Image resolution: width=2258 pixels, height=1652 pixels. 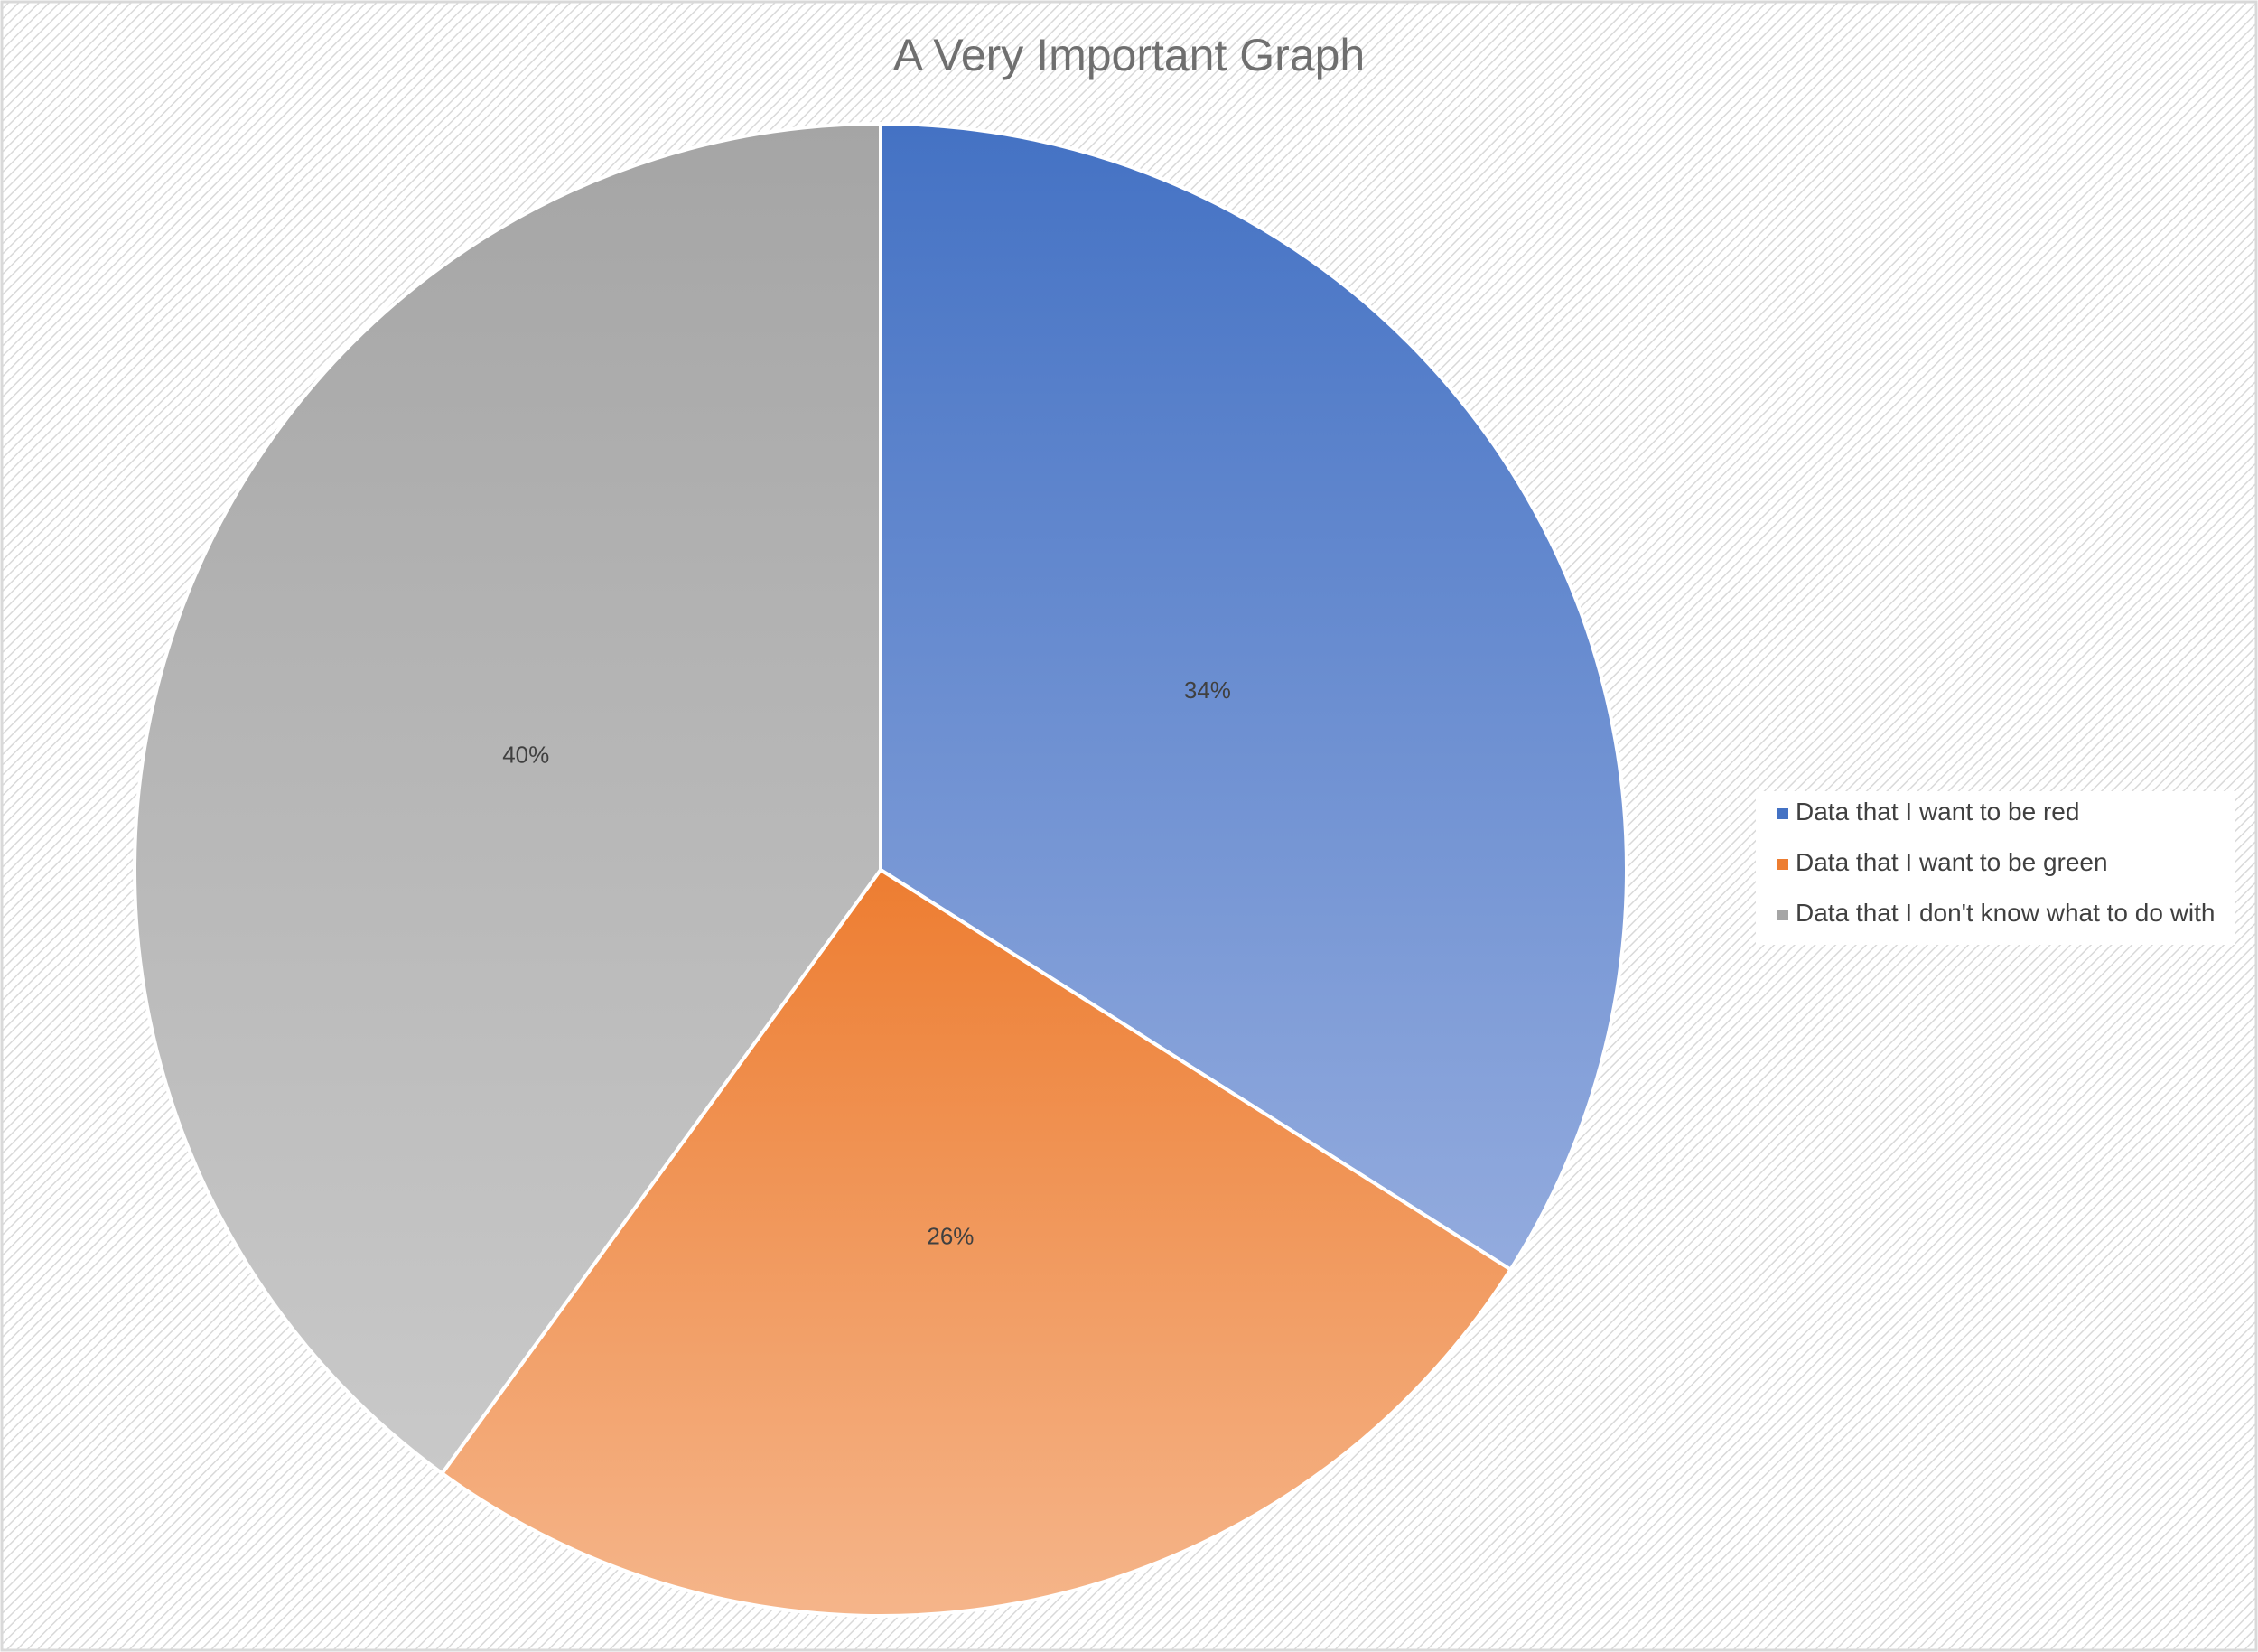 I want to click on legend-entry-1: Data that I want to be red, so click(x=1937, y=812).